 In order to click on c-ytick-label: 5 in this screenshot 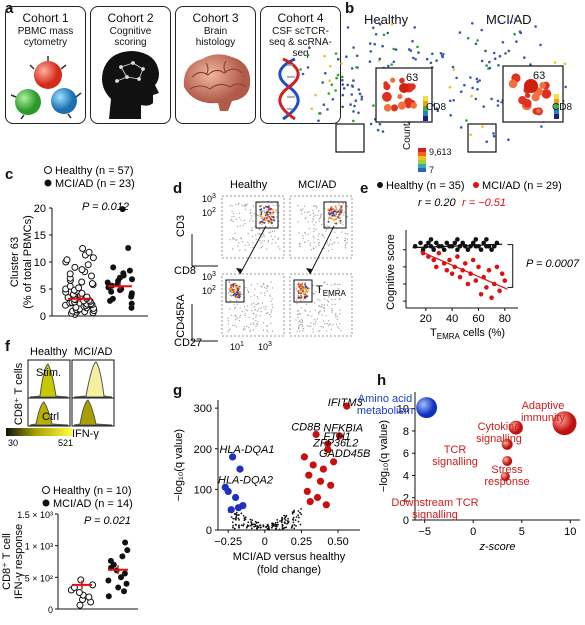, I will do `click(43, 290)`.